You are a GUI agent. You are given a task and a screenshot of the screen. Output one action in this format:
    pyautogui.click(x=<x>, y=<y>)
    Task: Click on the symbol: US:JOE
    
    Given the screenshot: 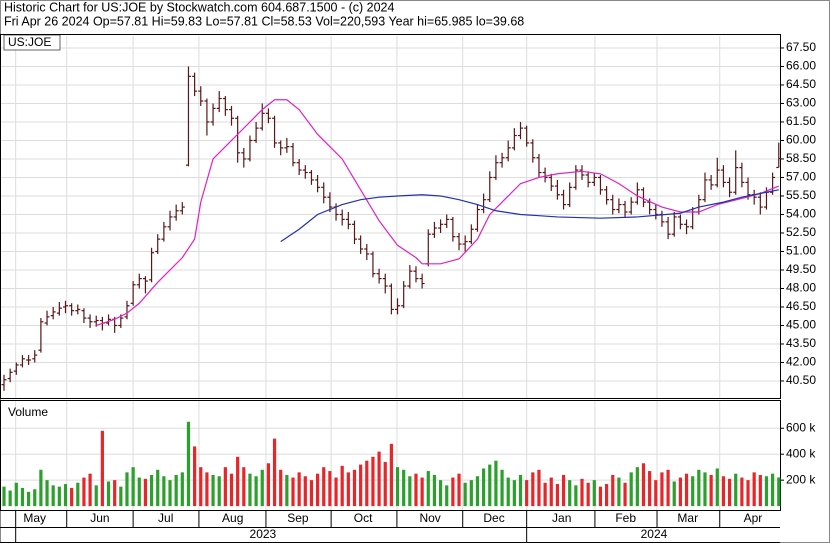 What is the action you would take?
    pyautogui.click(x=29, y=42)
    